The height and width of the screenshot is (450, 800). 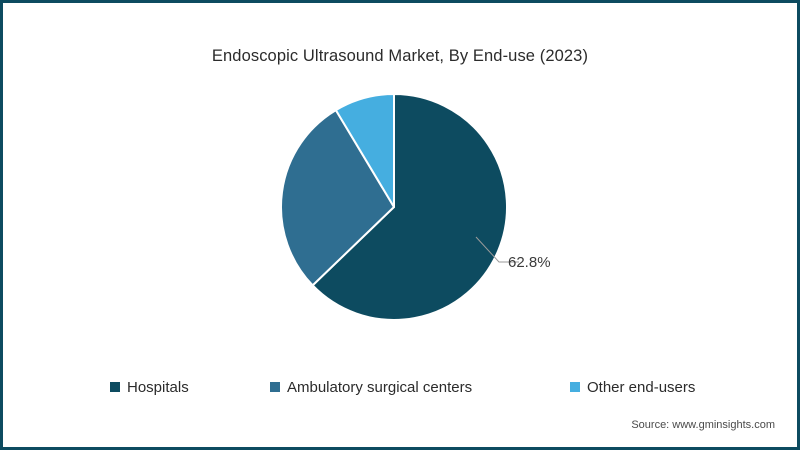 I want to click on legend-item-hospitals: Hospitals, so click(x=149, y=387).